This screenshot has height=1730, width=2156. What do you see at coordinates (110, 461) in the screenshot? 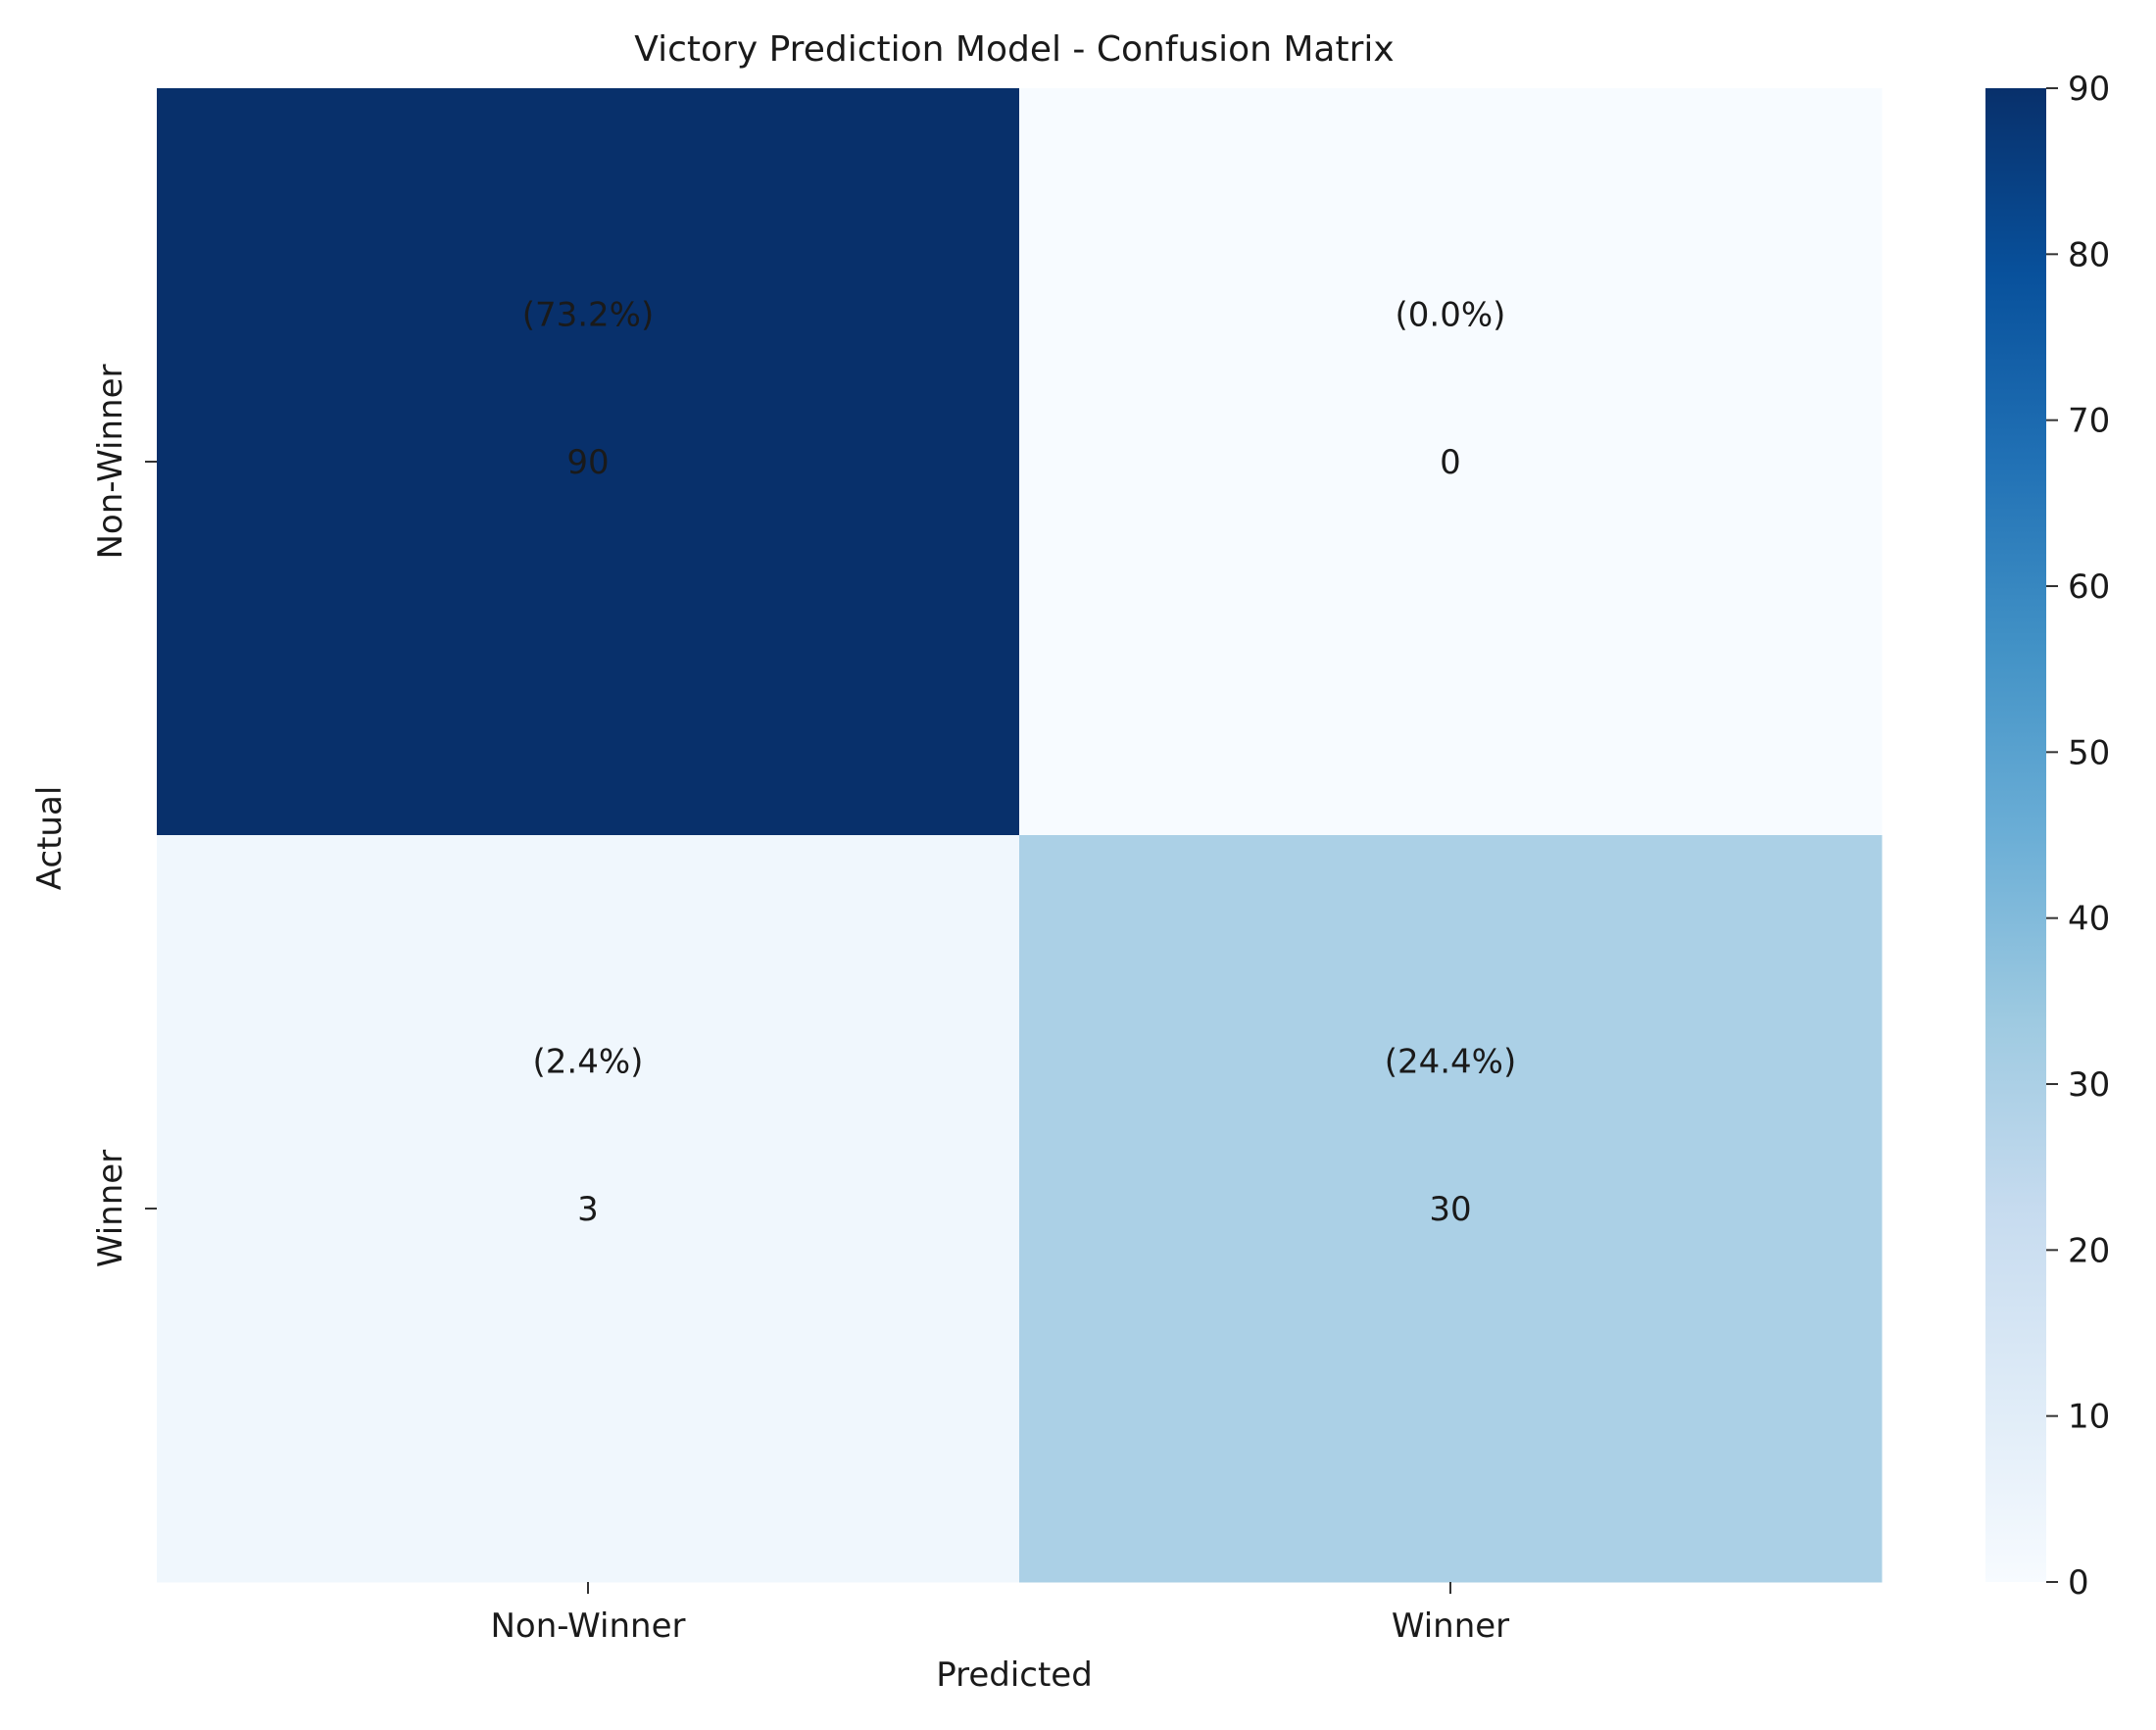
I see `y-tick-label: Non-Winner` at bounding box center [110, 461].